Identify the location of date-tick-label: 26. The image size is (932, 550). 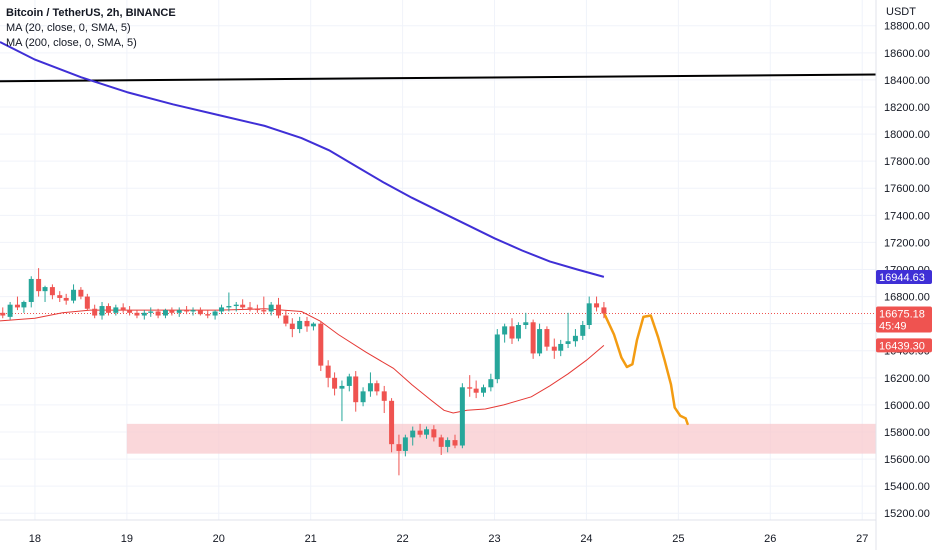
(770, 539).